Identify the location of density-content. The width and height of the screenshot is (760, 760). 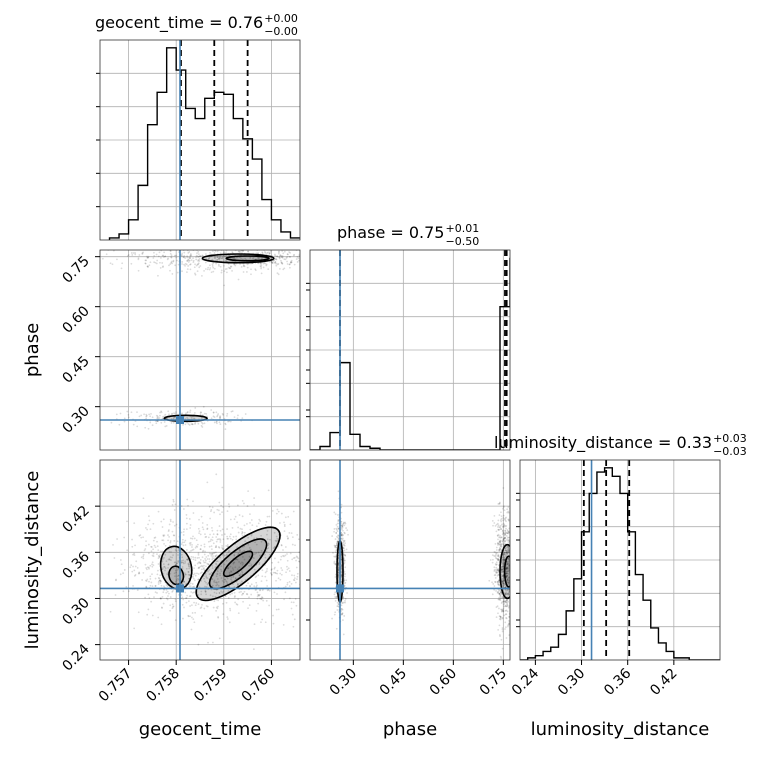
(414, 560).